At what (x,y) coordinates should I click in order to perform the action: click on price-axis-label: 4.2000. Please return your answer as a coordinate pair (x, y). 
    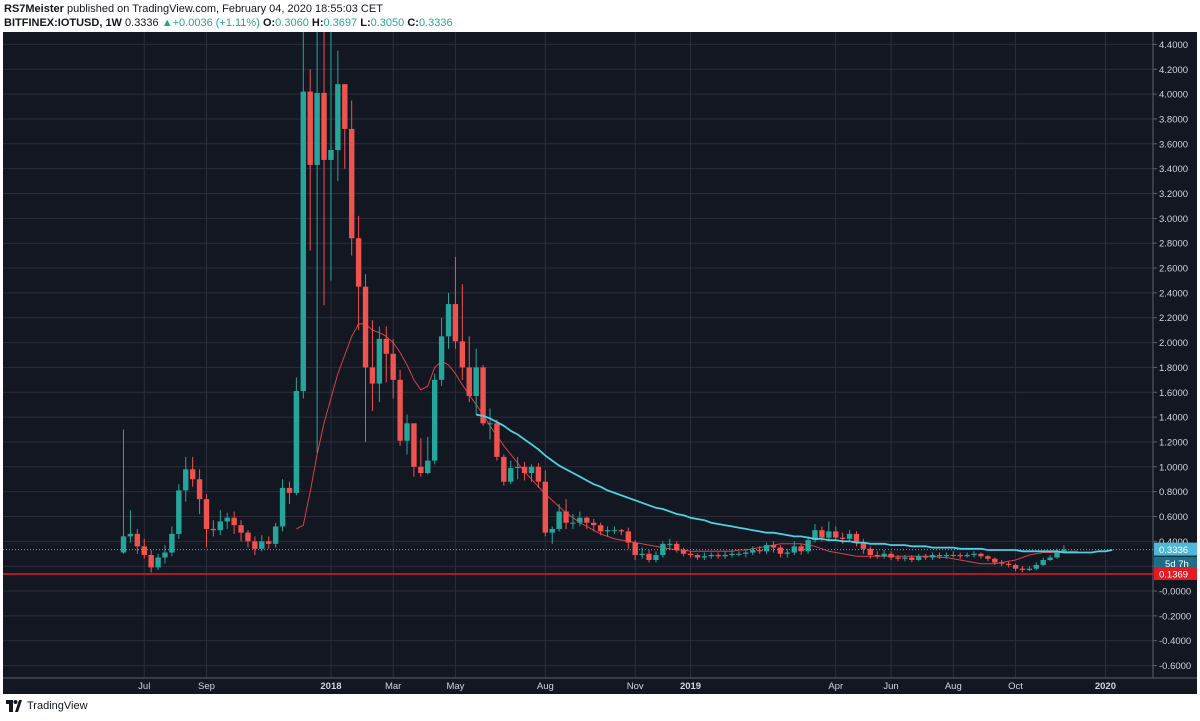
    Looking at the image, I should click on (1173, 70).